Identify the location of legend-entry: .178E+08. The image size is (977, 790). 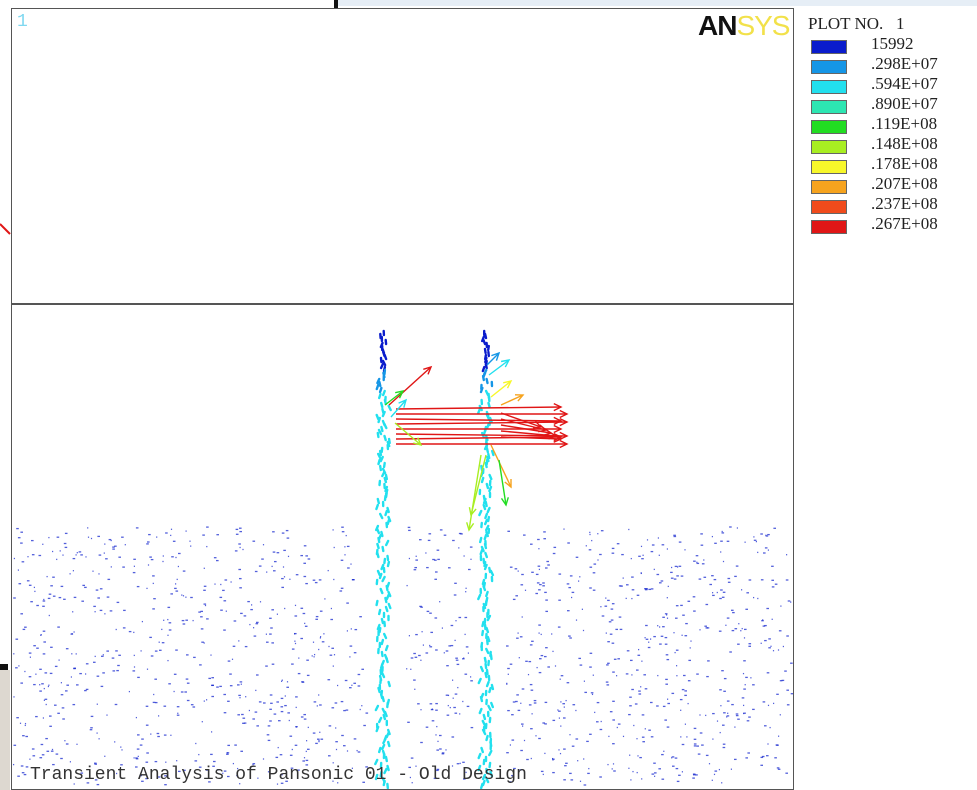
(890, 165).